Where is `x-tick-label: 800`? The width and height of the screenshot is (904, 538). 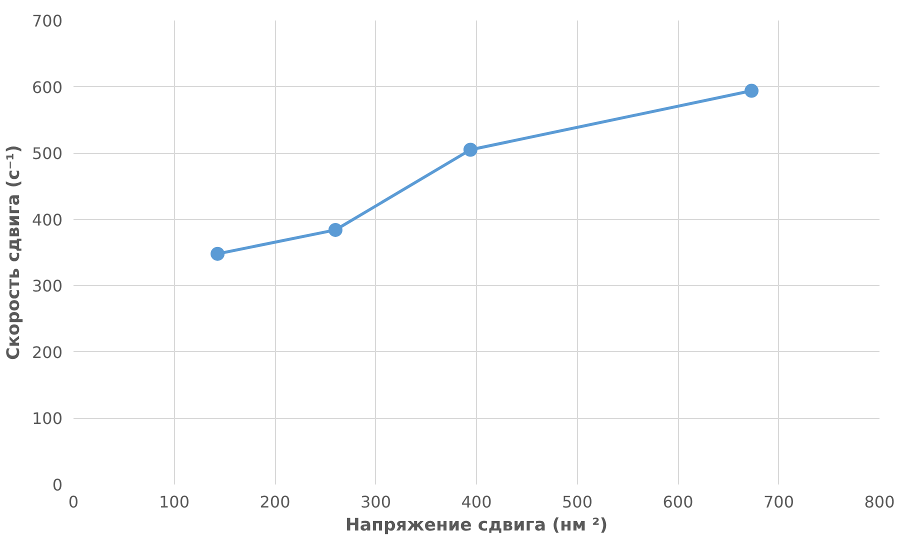
x-tick-label: 800 is located at coordinates (879, 502).